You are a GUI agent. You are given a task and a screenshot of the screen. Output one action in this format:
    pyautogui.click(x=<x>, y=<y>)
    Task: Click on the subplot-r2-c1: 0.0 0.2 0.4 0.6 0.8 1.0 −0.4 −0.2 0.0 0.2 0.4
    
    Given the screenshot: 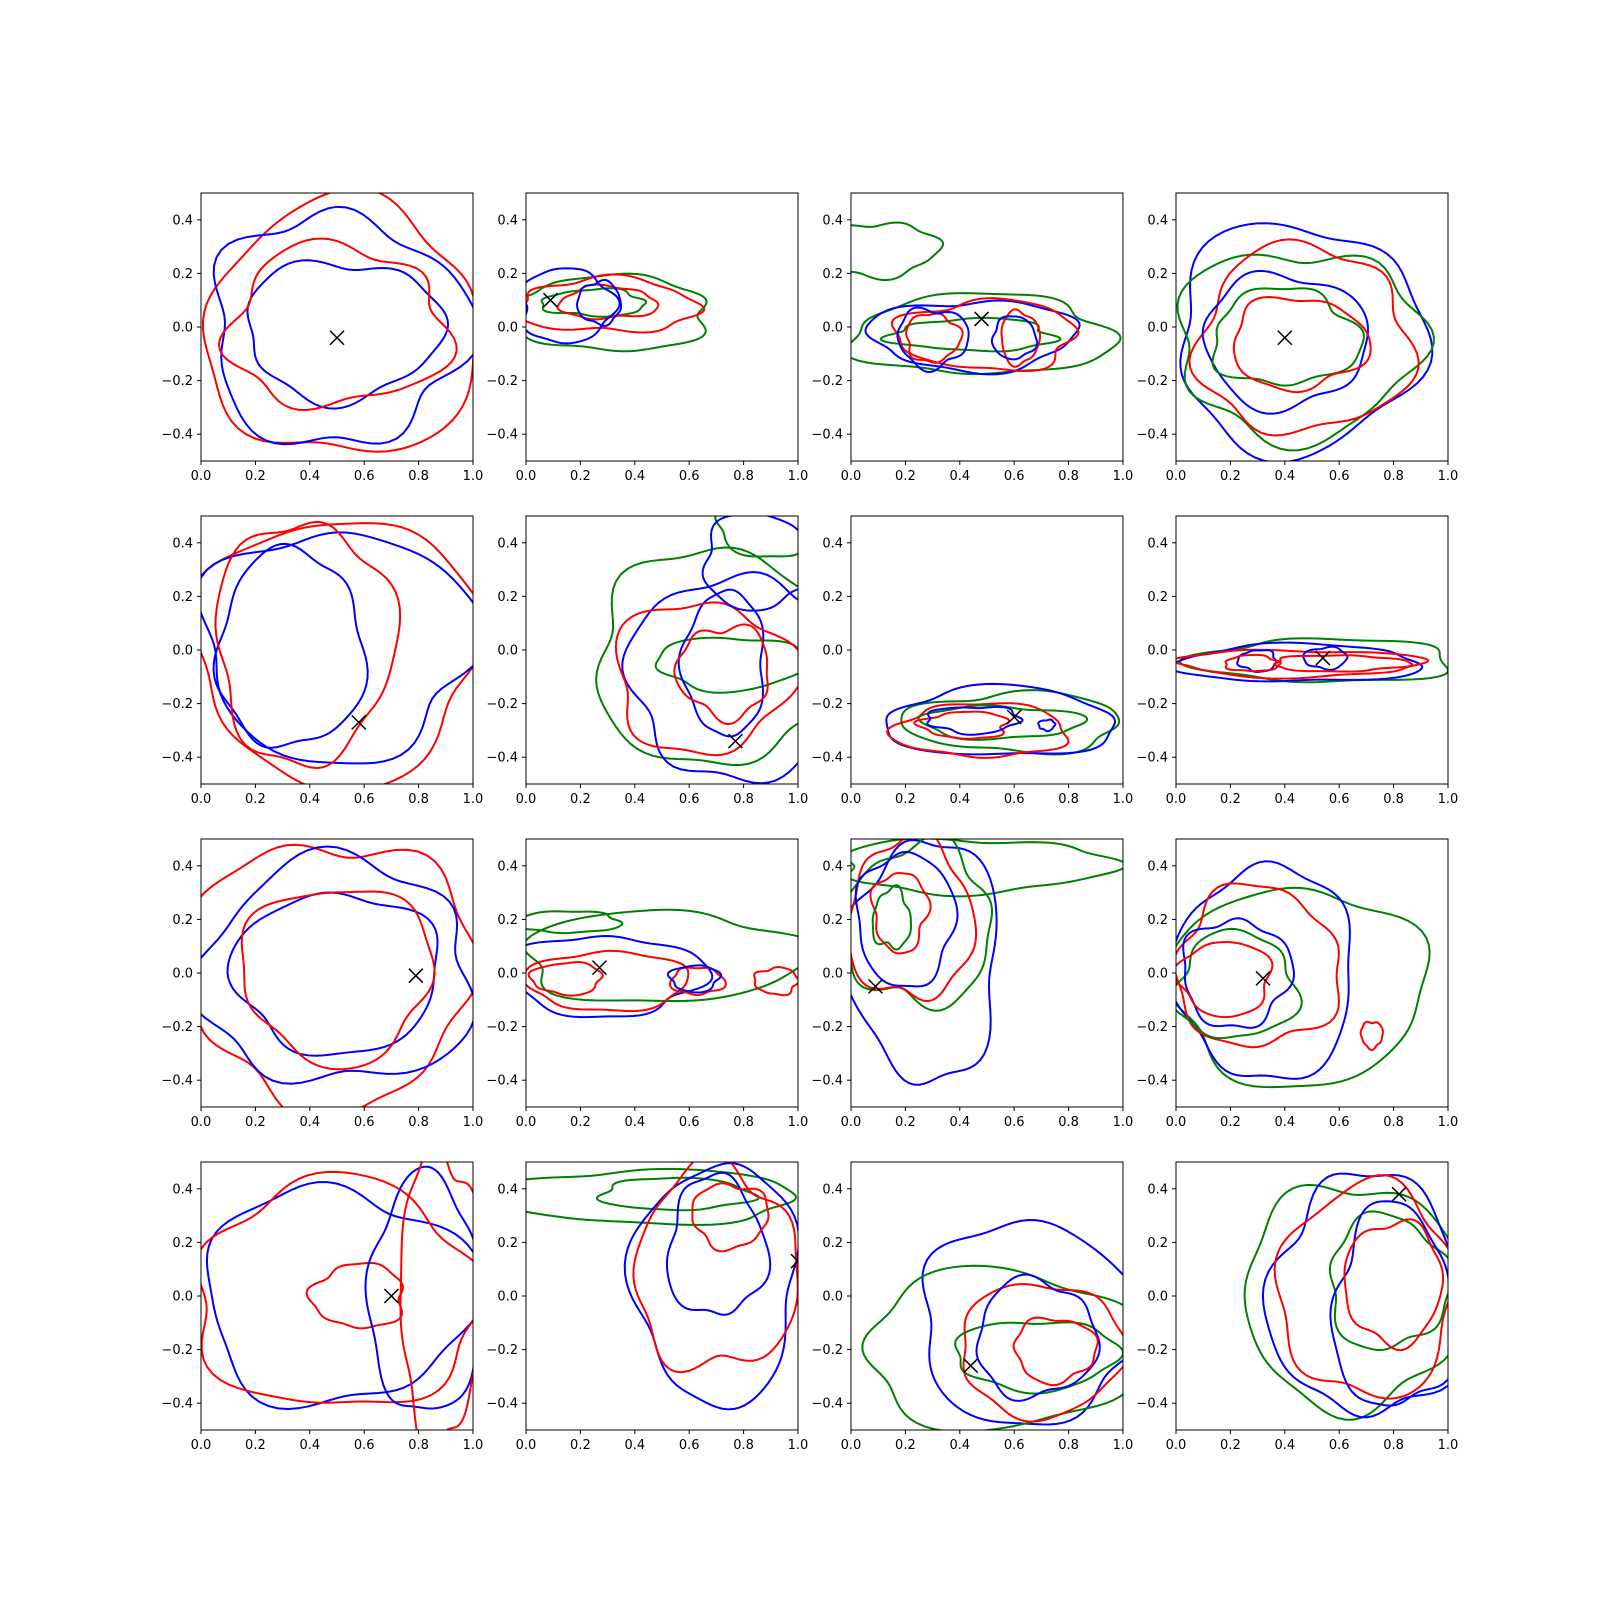 What is the action you would take?
    pyautogui.click(x=322, y=661)
    